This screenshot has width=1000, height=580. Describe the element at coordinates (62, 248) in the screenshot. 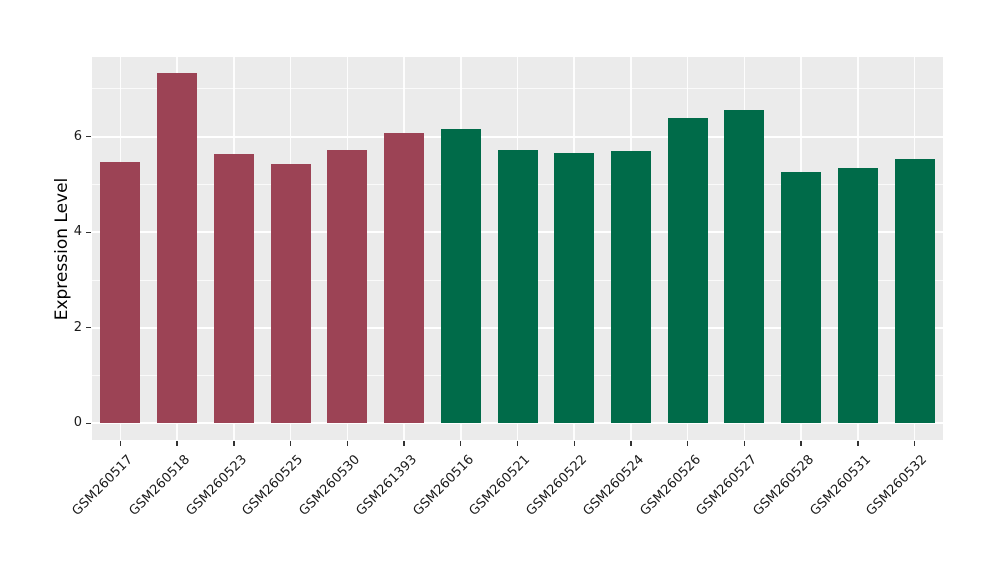

I see `y-axis-title: Expression Level` at that location.